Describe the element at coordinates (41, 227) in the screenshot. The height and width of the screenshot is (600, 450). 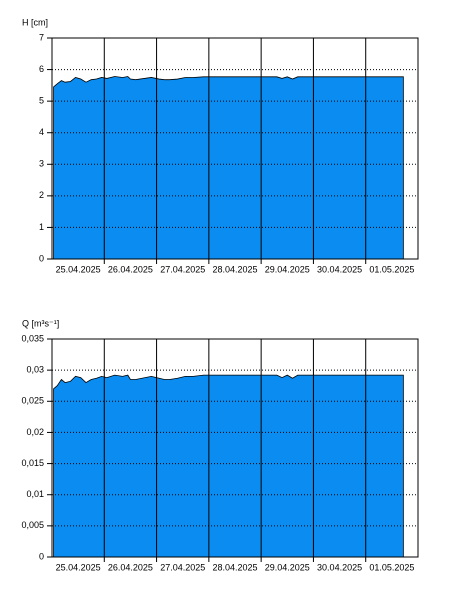
I see `y-tick-label: 1` at that location.